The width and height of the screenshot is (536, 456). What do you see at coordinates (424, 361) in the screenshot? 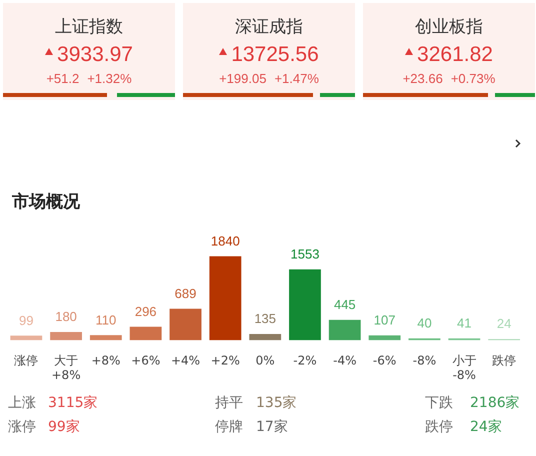
I see `x-tick-label: -8%` at bounding box center [424, 361].